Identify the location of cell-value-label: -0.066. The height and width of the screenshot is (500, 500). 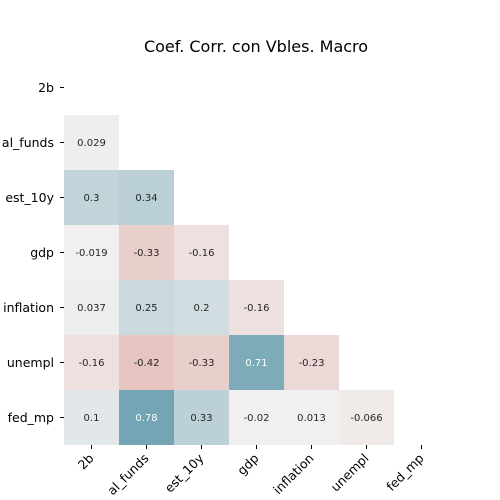
(366, 418).